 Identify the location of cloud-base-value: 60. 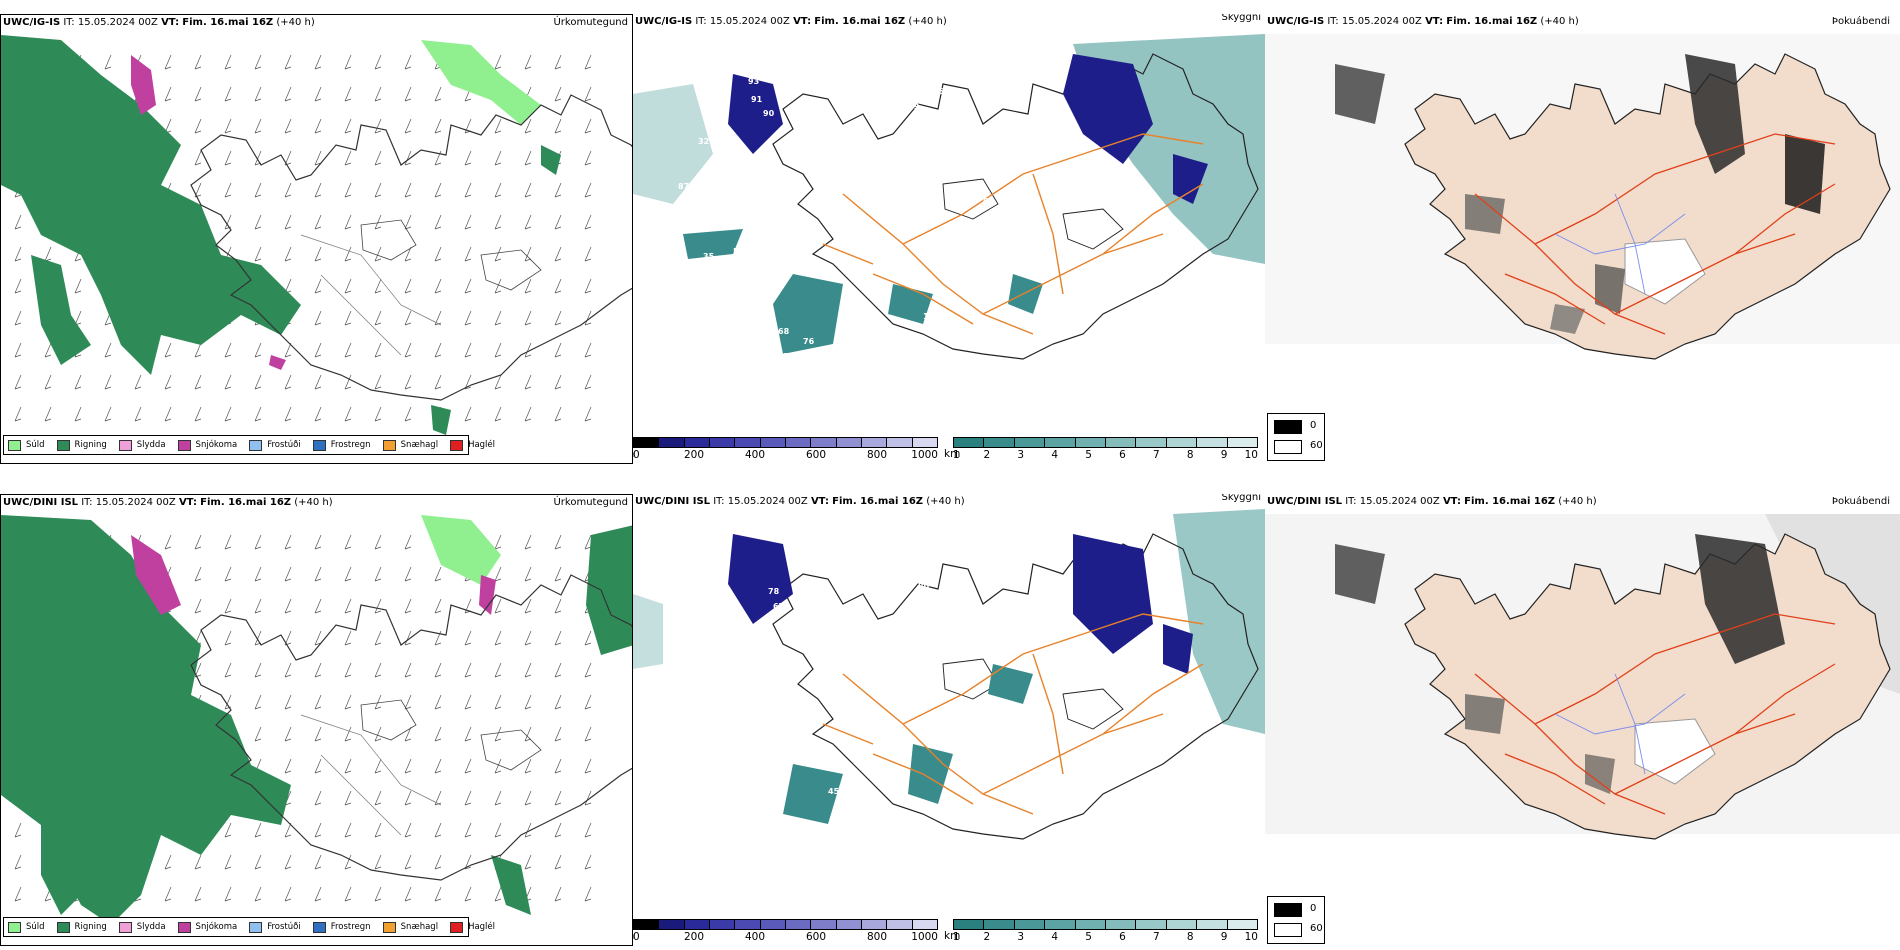
(974, 166).